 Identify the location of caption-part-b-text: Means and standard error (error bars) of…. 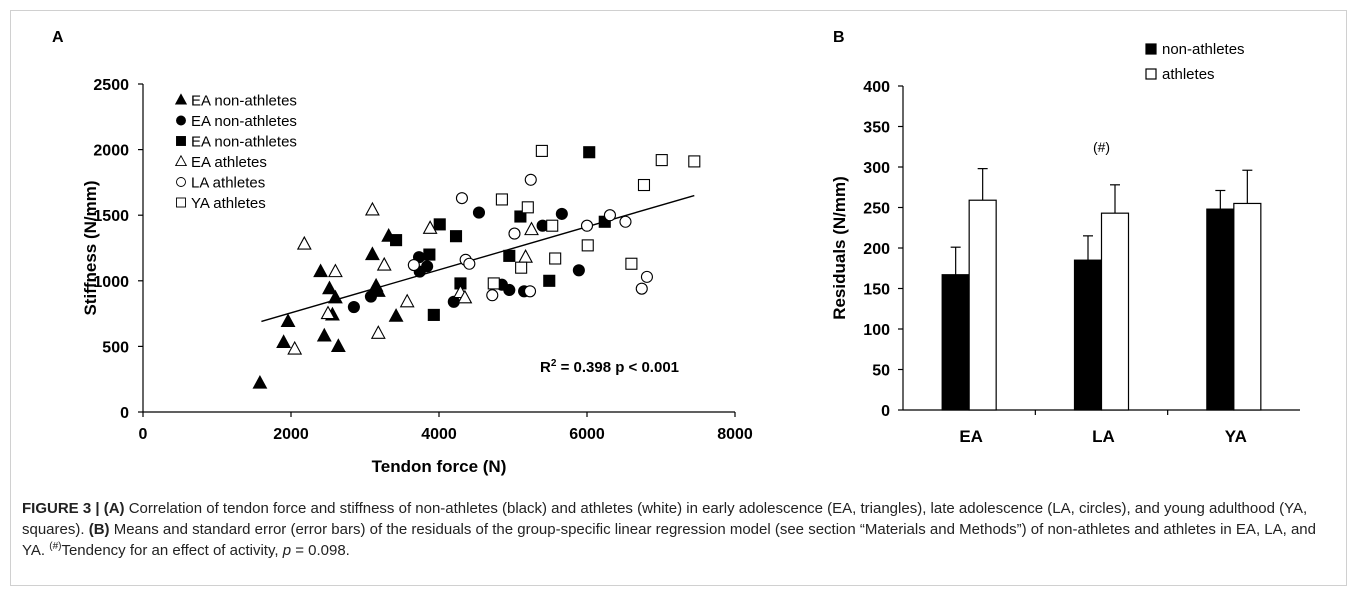
(669, 540).